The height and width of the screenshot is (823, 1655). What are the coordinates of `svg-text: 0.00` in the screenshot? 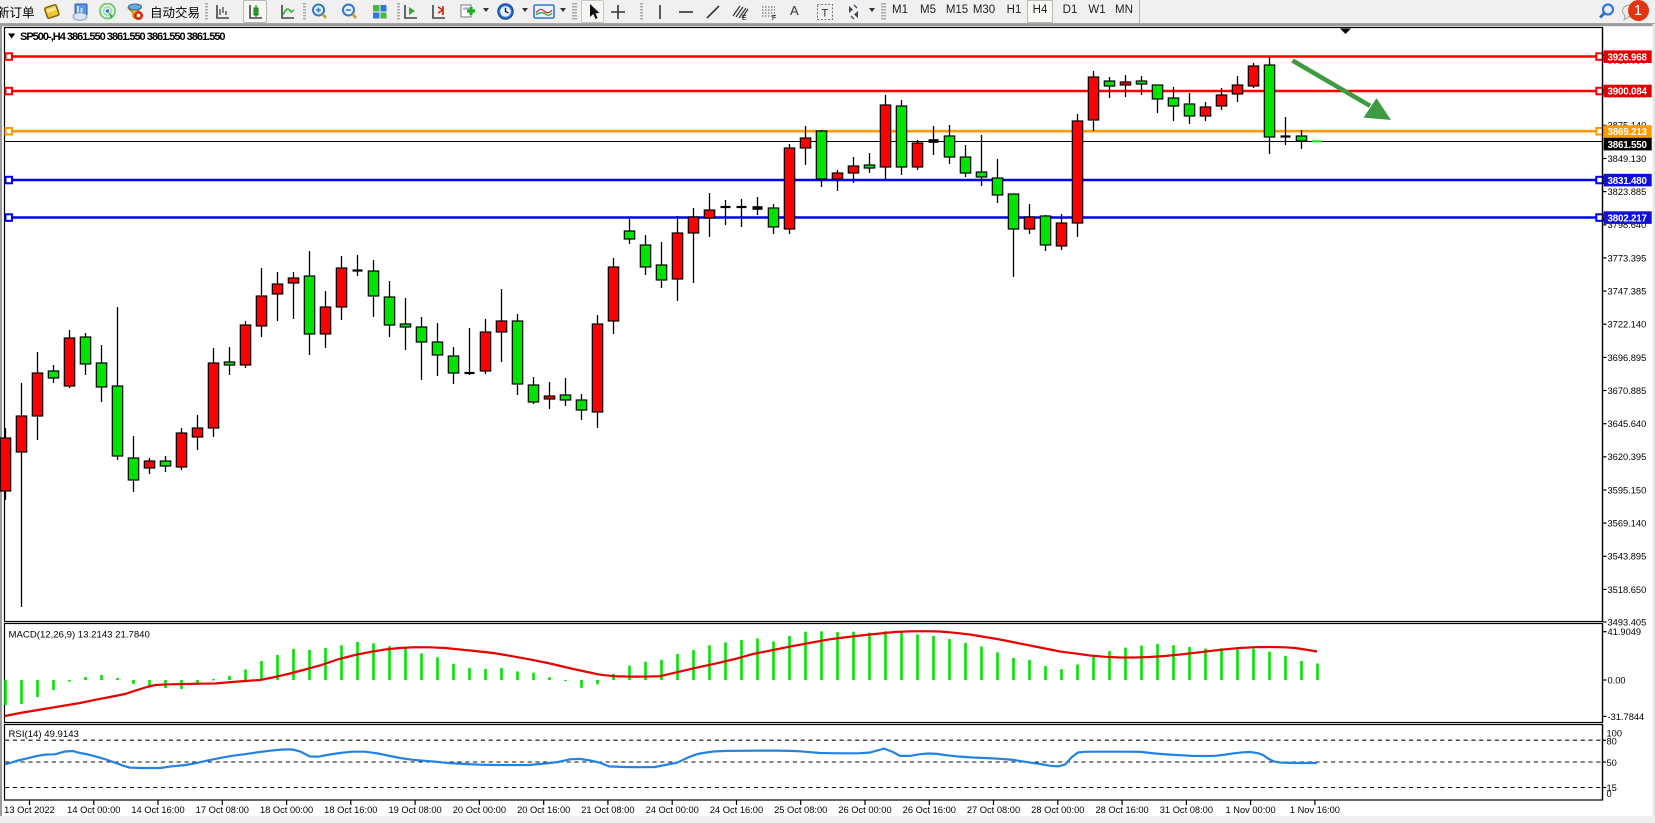 It's located at (1617, 680).